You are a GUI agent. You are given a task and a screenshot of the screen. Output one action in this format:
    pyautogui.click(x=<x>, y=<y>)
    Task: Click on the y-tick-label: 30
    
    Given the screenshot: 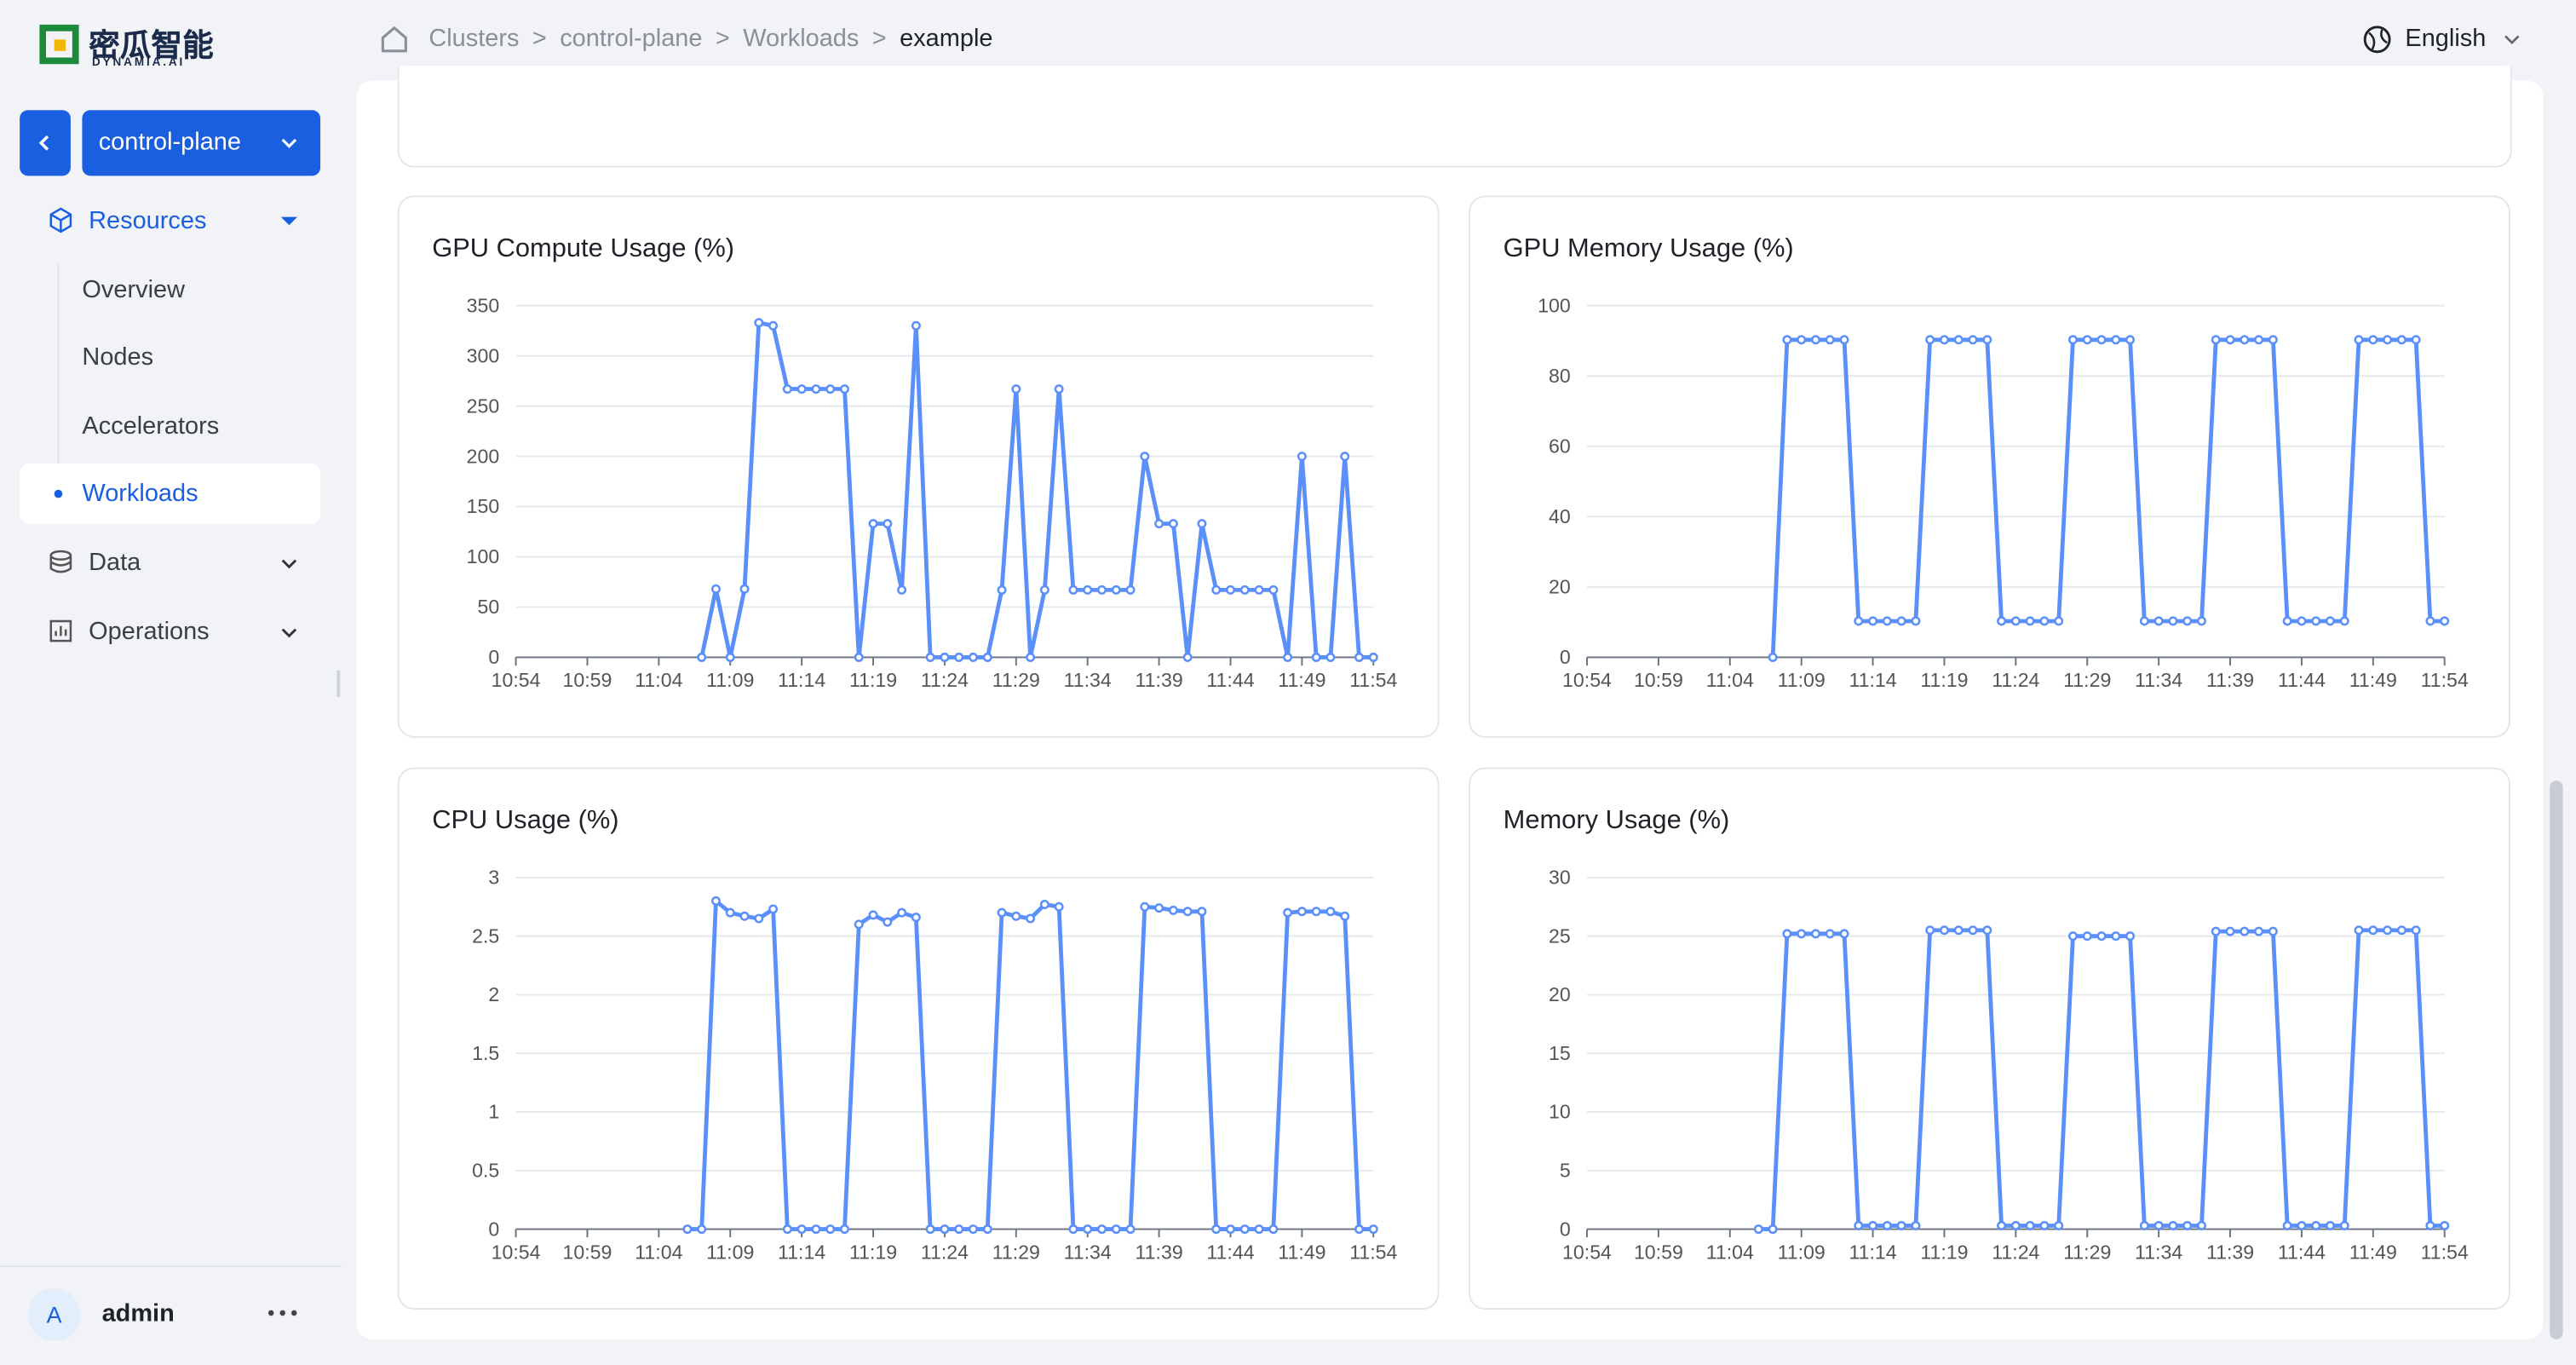 What is the action you would take?
    pyautogui.click(x=1560, y=878)
    